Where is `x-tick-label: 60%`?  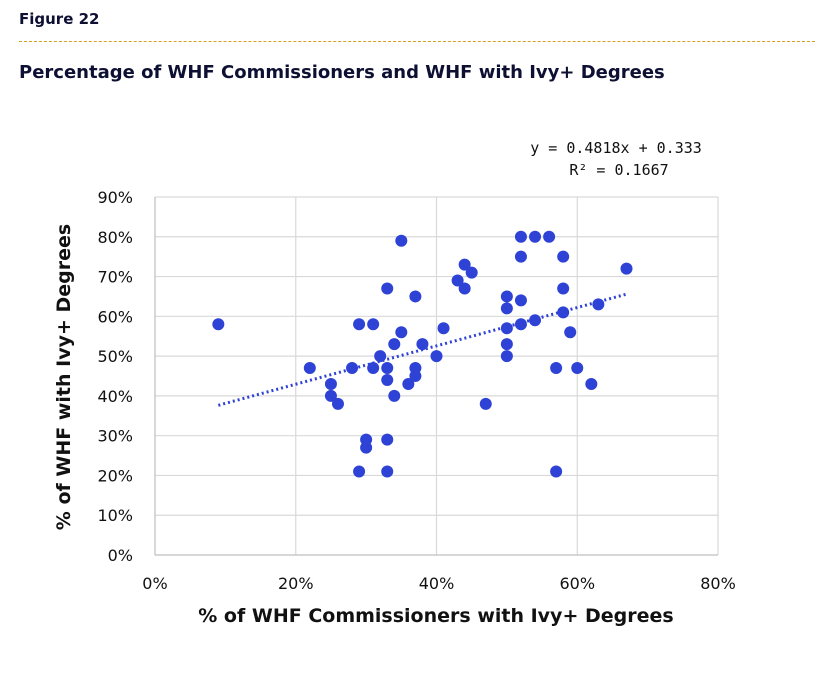 x-tick-label: 60% is located at coordinates (577, 583).